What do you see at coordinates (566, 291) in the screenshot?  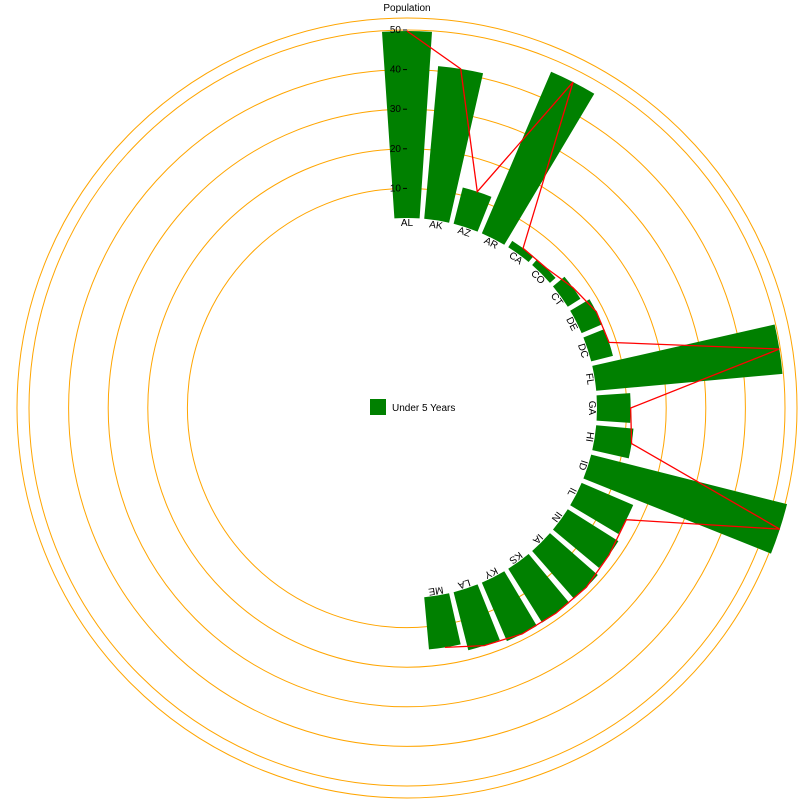 I see `bar-ct` at bounding box center [566, 291].